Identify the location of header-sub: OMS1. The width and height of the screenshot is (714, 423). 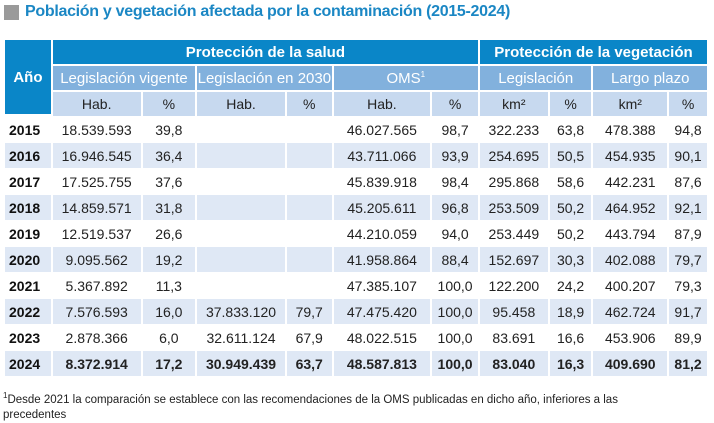
(405, 79).